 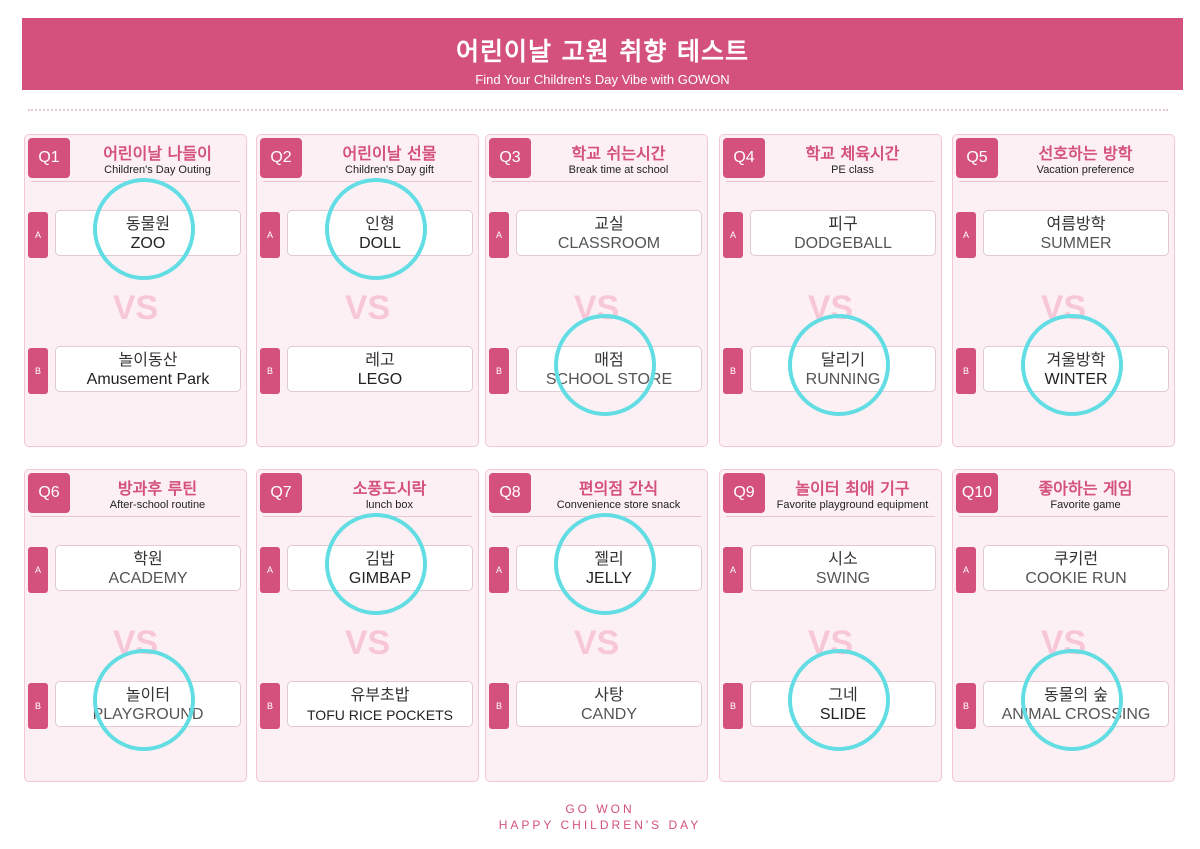 I want to click on option-a-label-en: ACADEMY, so click(x=148, y=578).